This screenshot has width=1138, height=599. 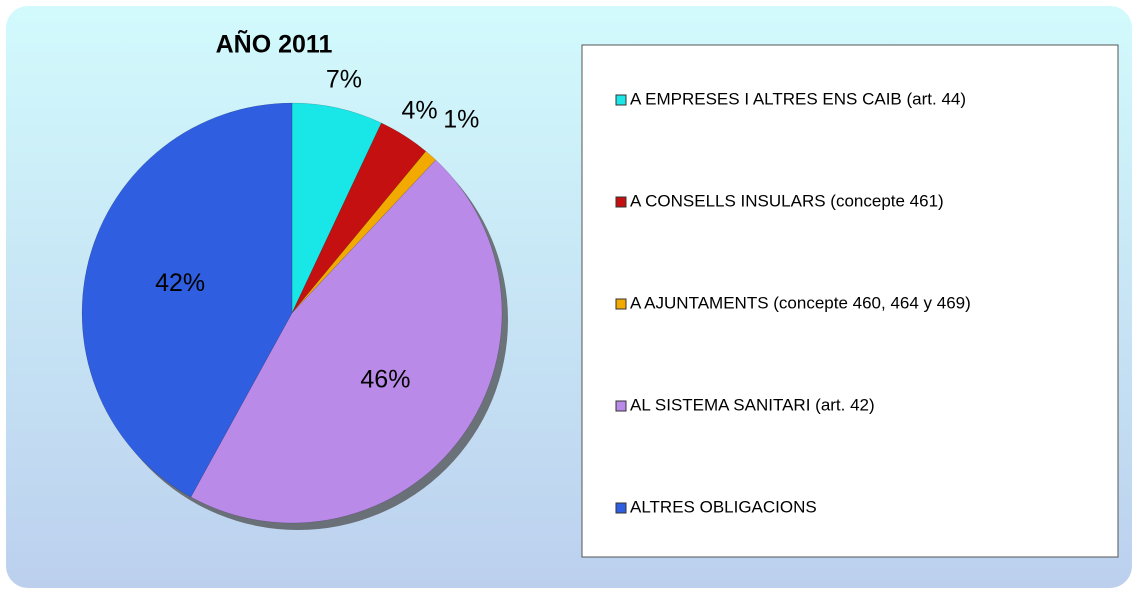 What do you see at coordinates (752, 404) in the screenshot?
I see `legend-label: AL SISTEMA SANITARI (art. 42)` at bounding box center [752, 404].